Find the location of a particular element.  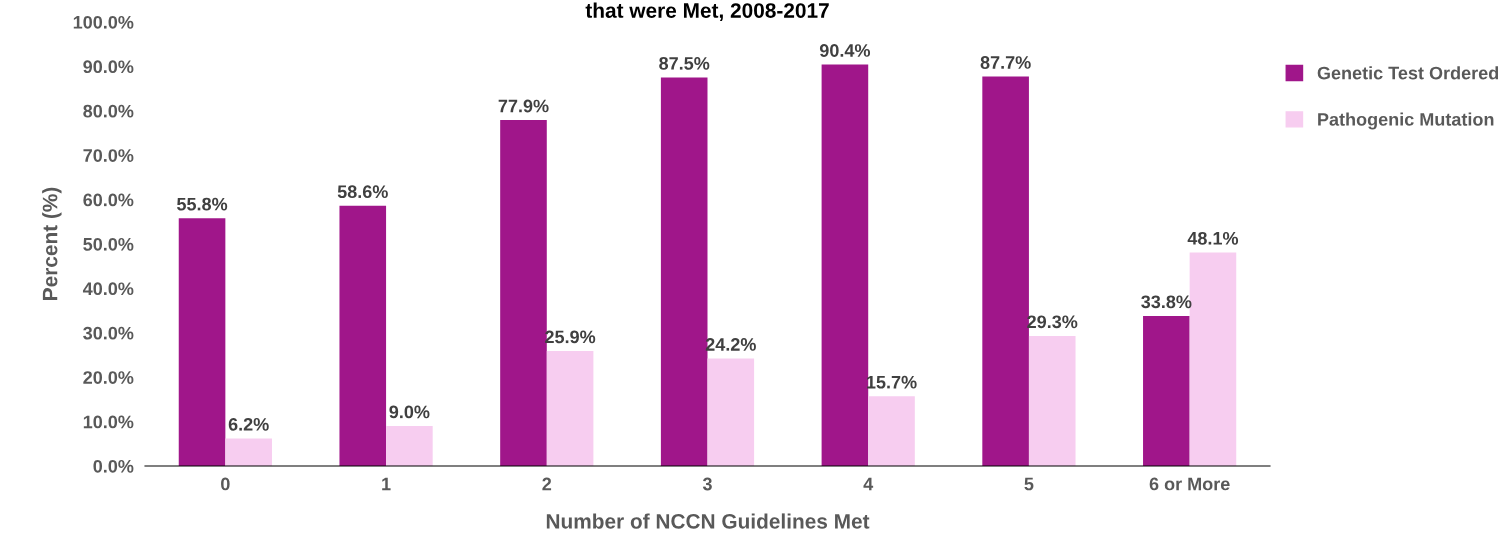

data-label: 87.5% is located at coordinates (684, 63).